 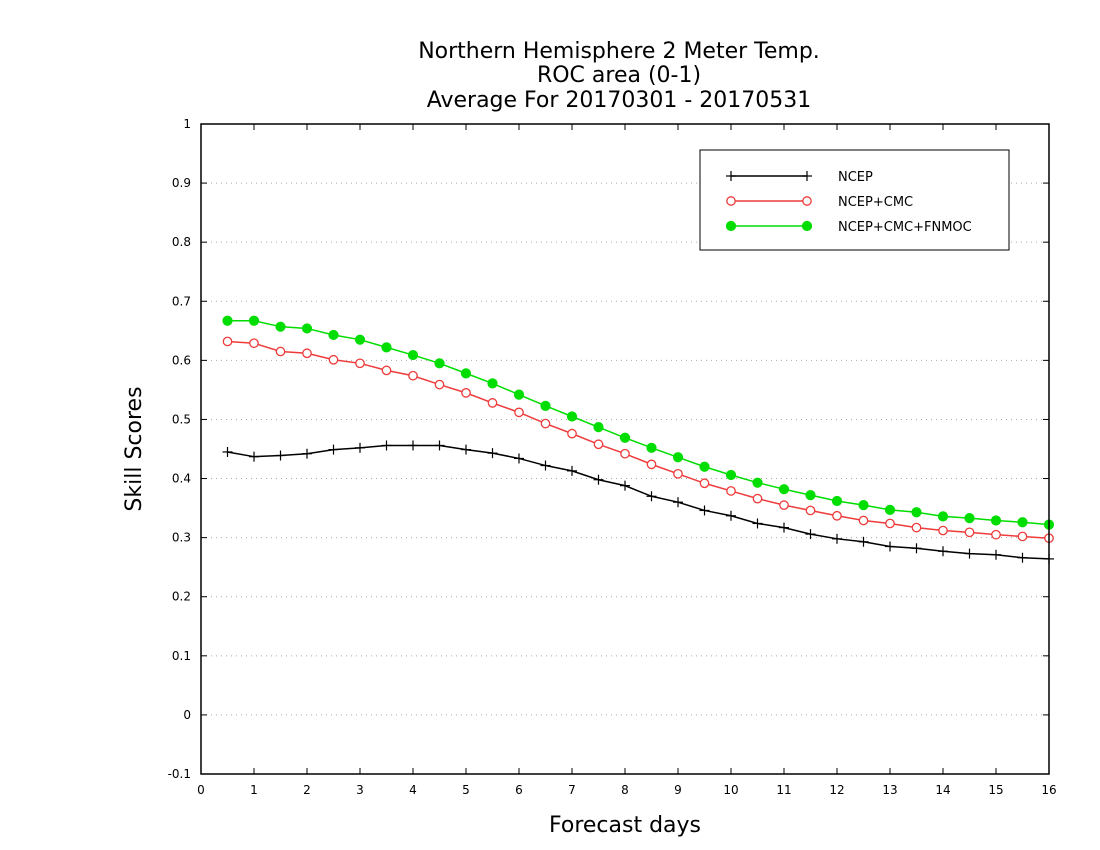 What do you see at coordinates (181, 597) in the screenshot?
I see `y-tick-label: 0.2` at bounding box center [181, 597].